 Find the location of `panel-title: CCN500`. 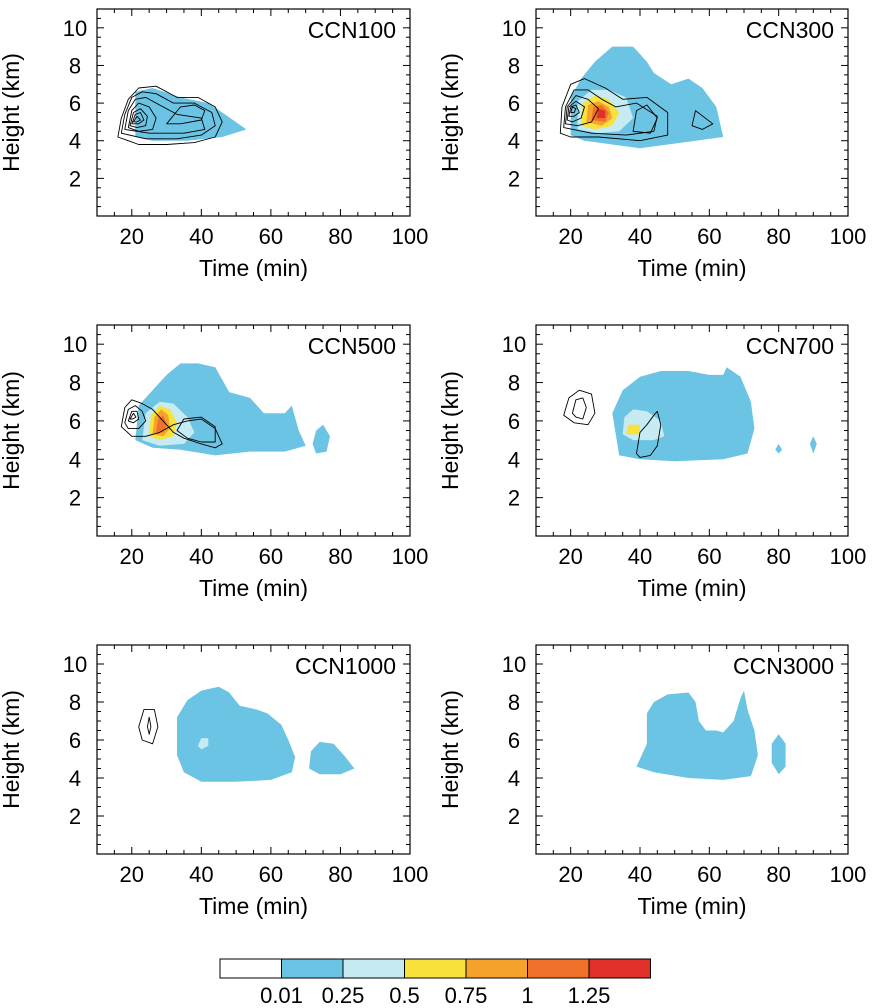

panel-title: CCN500 is located at coordinates (352, 346).